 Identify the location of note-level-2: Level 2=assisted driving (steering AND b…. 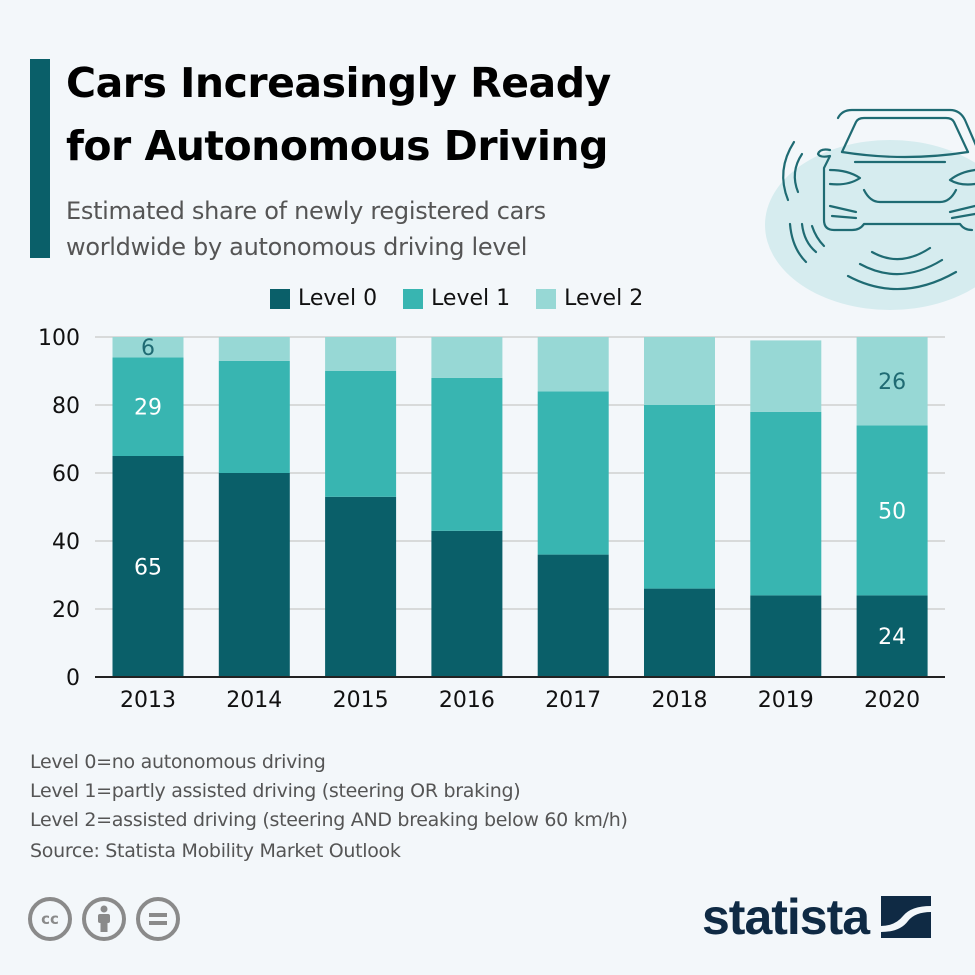
(329, 820).